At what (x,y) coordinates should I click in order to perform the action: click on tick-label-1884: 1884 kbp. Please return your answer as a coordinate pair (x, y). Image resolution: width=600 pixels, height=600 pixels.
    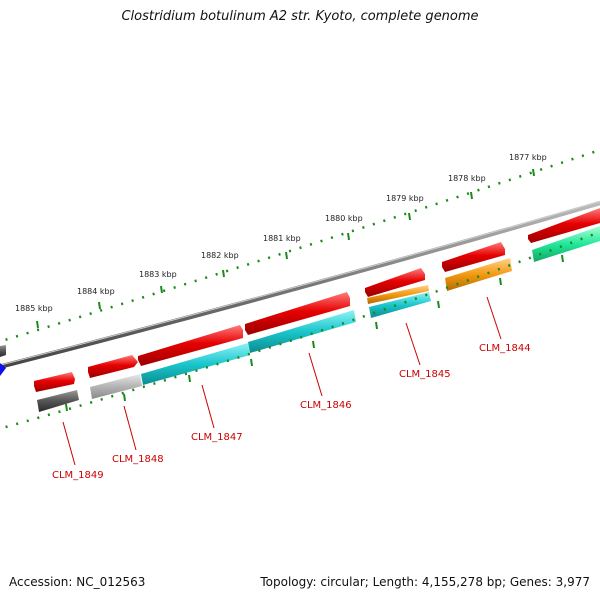
    Looking at the image, I should click on (96, 291).